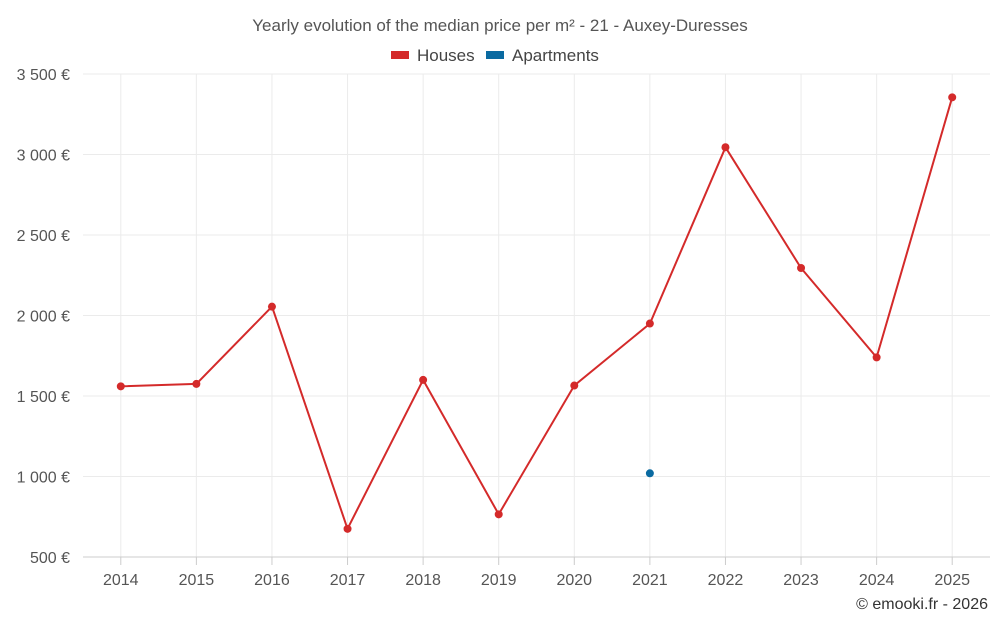 The width and height of the screenshot is (1000, 625). Describe the element at coordinates (499, 580) in the screenshot. I see `x-tick-label: 2019` at that location.